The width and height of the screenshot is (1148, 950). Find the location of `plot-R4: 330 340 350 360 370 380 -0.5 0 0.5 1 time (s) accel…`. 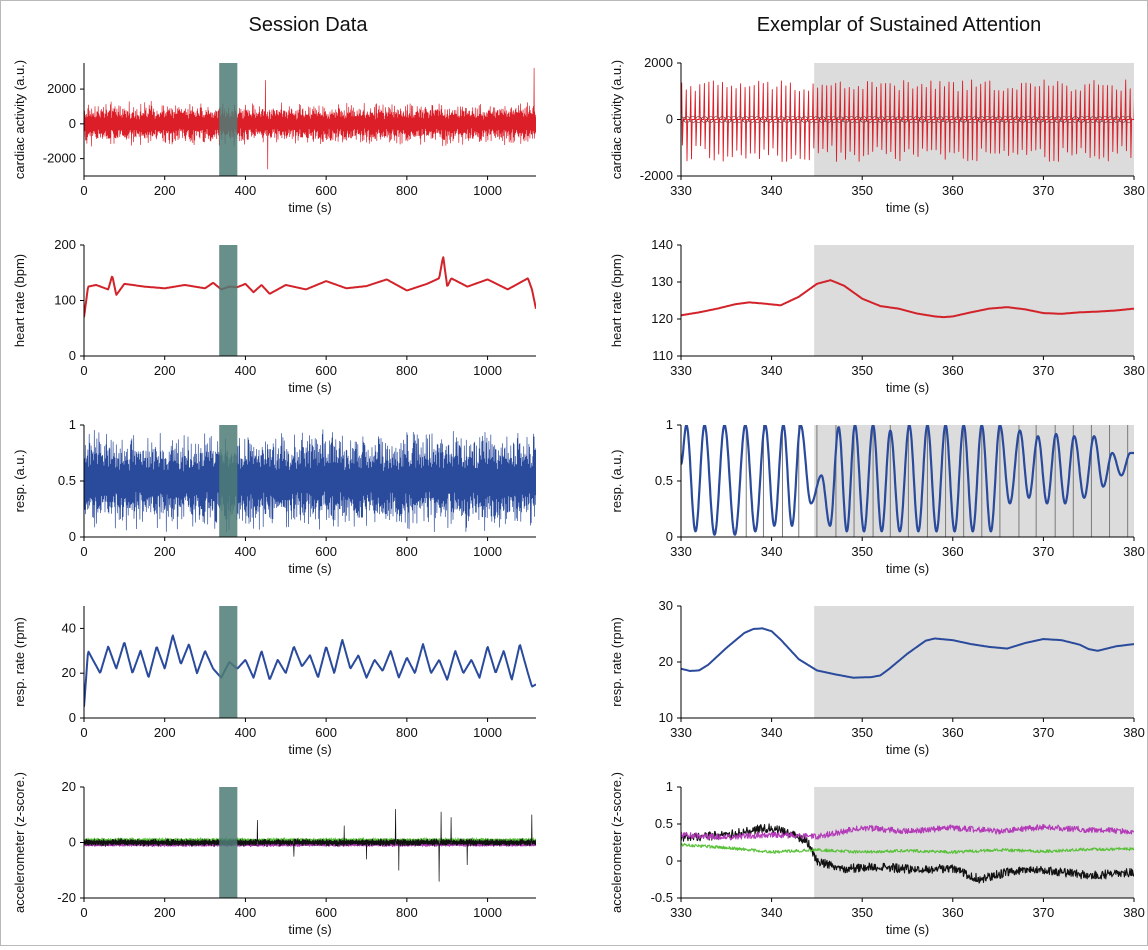

plot-R4: 330 340 350 360 370 380 -0.5 0 0.5 1 time (s) accel… is located at coordinates (877, 854).